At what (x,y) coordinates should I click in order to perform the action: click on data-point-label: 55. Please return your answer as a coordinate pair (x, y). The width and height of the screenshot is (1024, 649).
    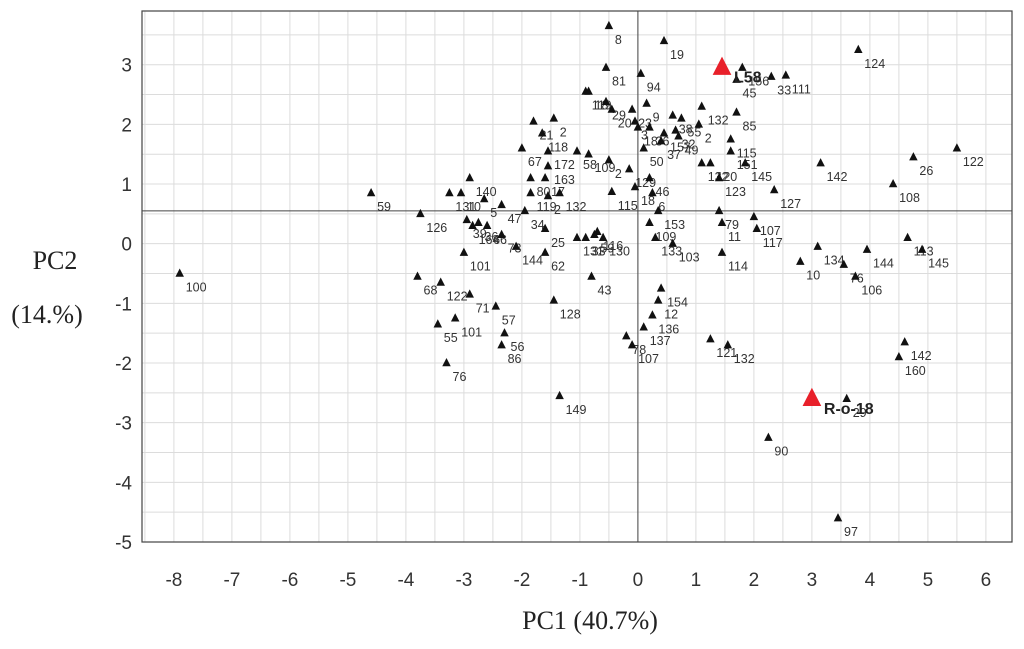
    Looking at the image, I should click on (694, 132).